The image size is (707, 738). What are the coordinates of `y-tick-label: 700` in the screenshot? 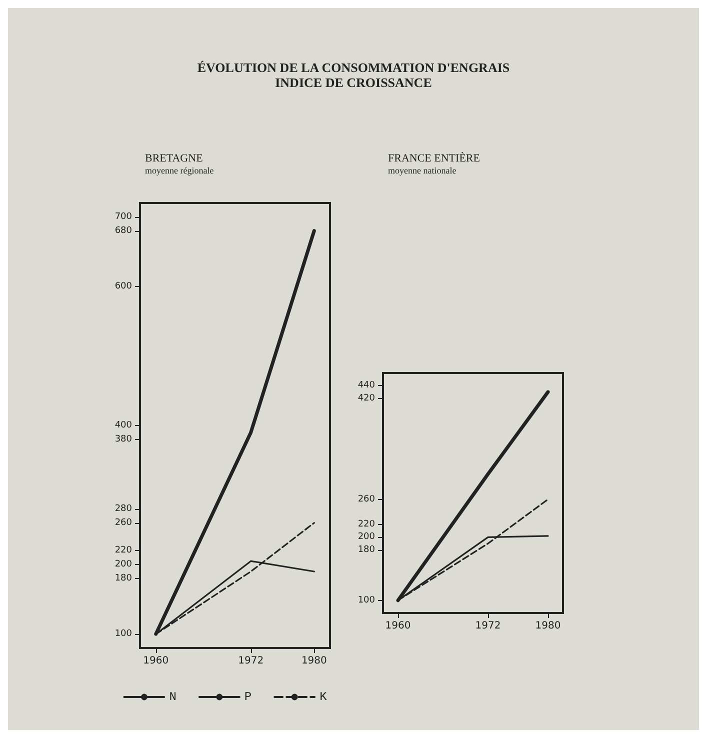 It's located at (123, 217).